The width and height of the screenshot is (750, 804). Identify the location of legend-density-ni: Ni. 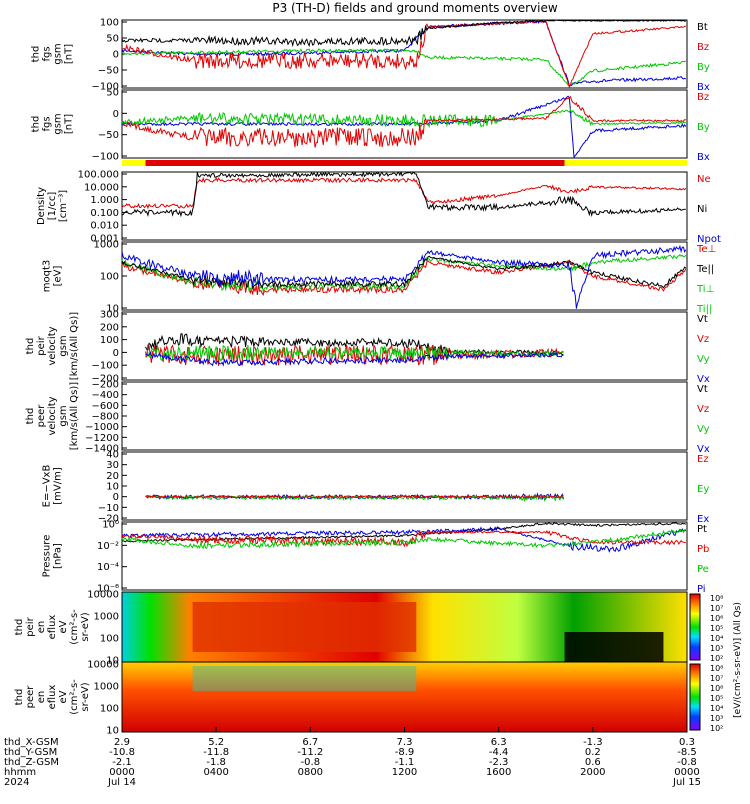
(702, 209).